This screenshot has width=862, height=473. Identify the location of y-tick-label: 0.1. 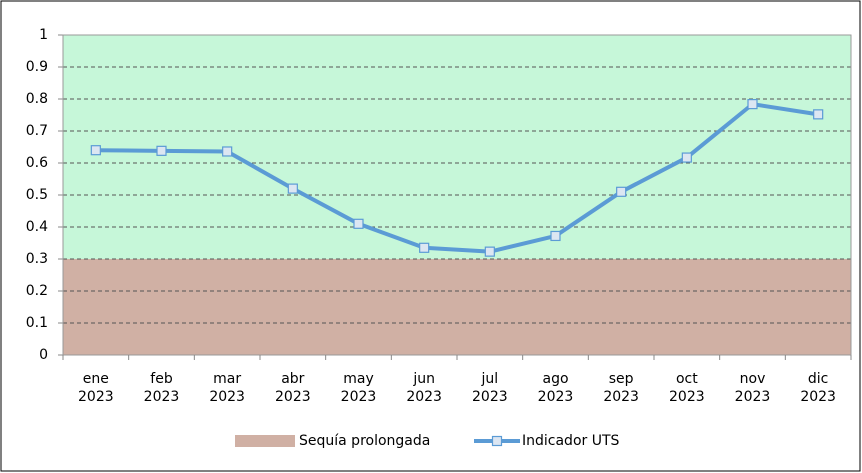
(37, 323).